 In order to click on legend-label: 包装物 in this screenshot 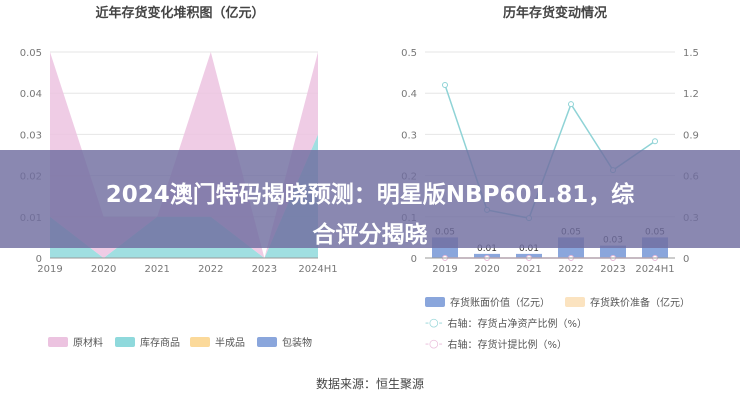, I will do `click(297, 343)`.